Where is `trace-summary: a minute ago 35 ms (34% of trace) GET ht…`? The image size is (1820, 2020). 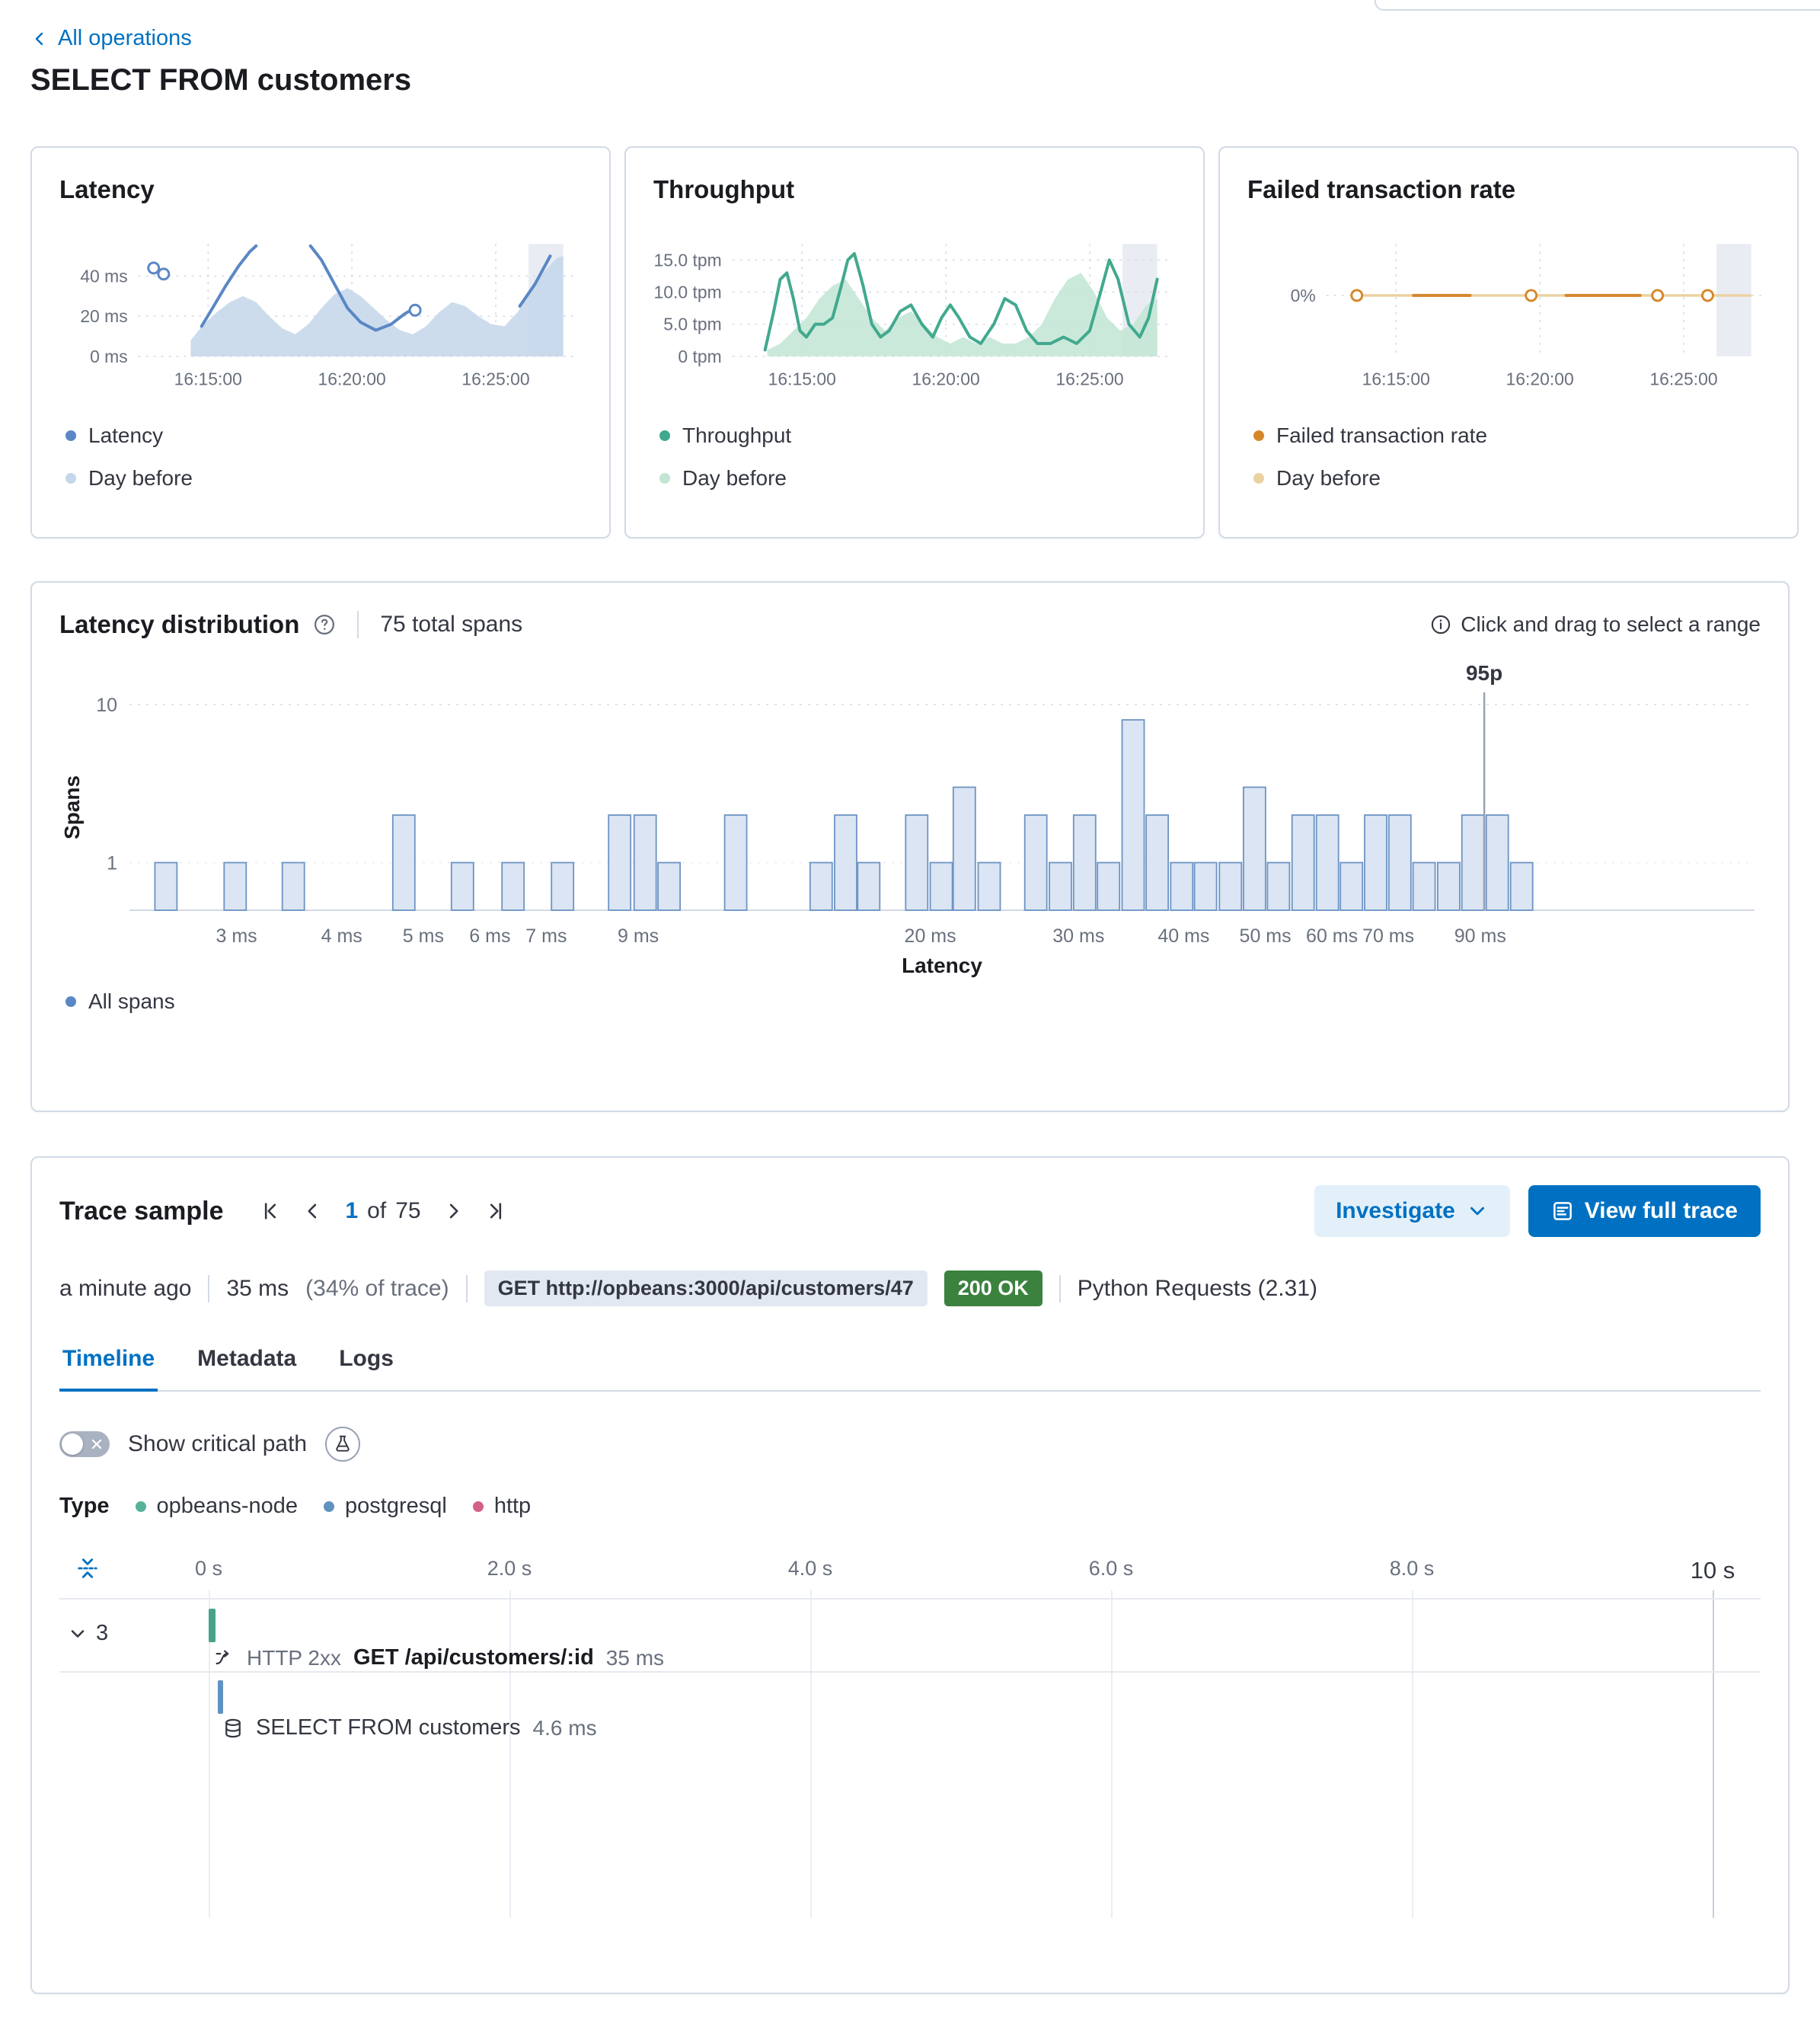 trace-summary: a minute ago 35 ms (34% of trace) GET ht… is located at coordinates (910, 1288).